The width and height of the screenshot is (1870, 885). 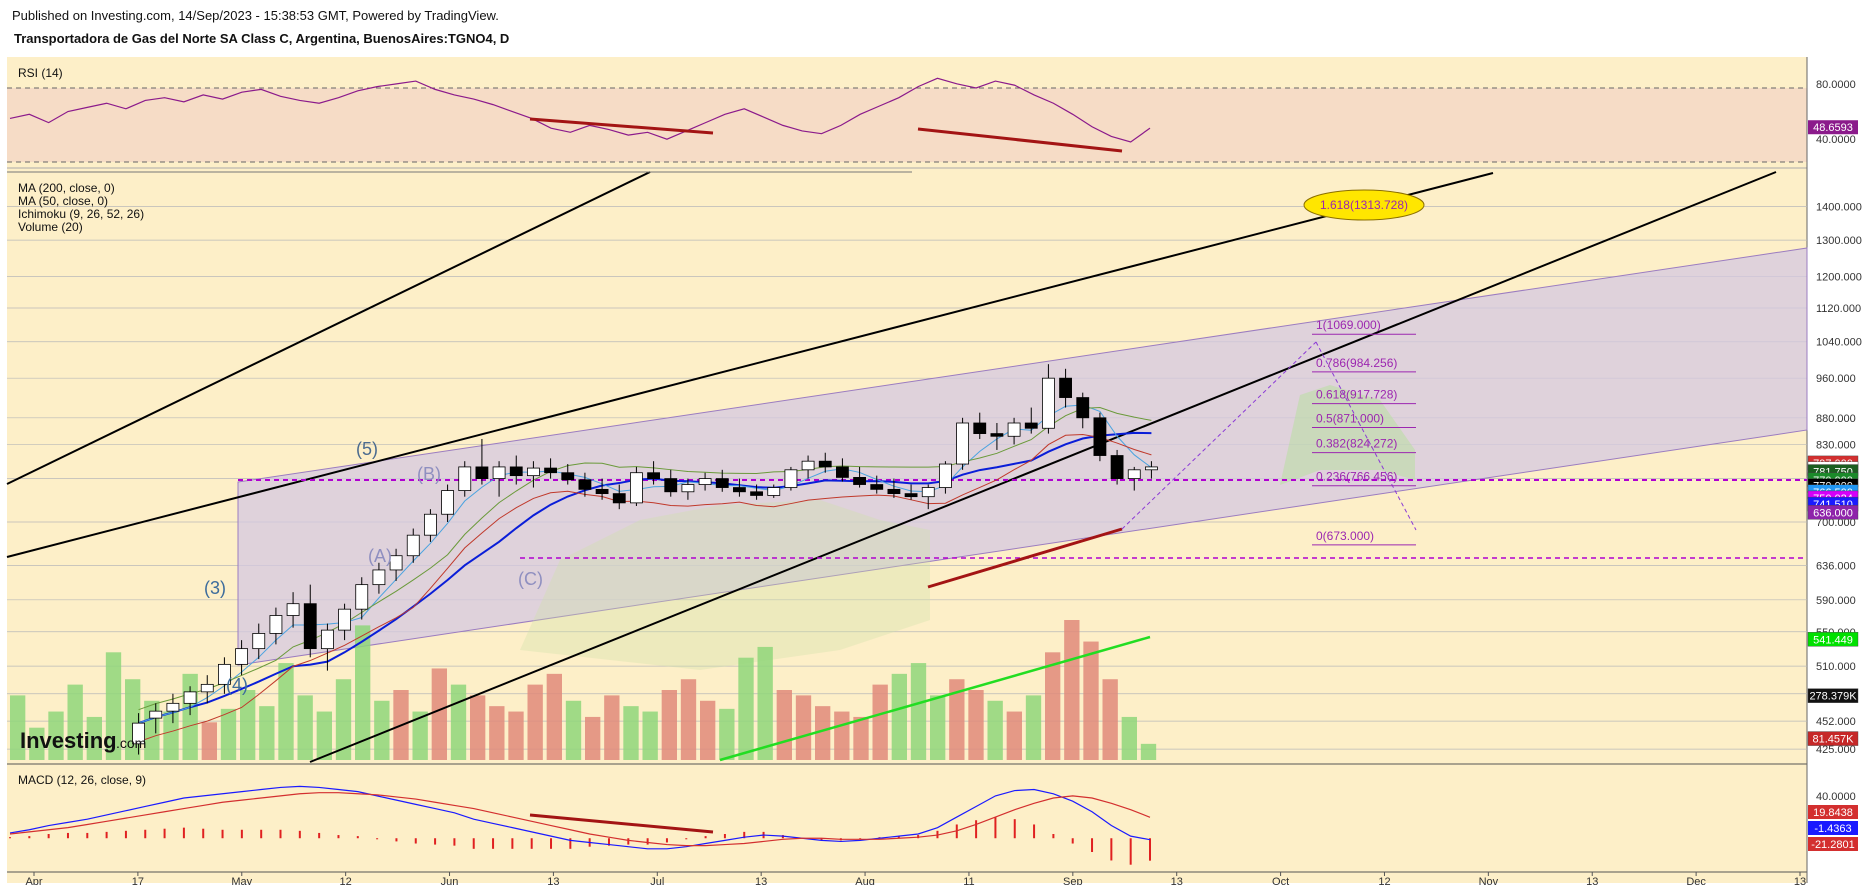 I want to click on ichimoku-cloud-right, so click(x=1347, y=435).